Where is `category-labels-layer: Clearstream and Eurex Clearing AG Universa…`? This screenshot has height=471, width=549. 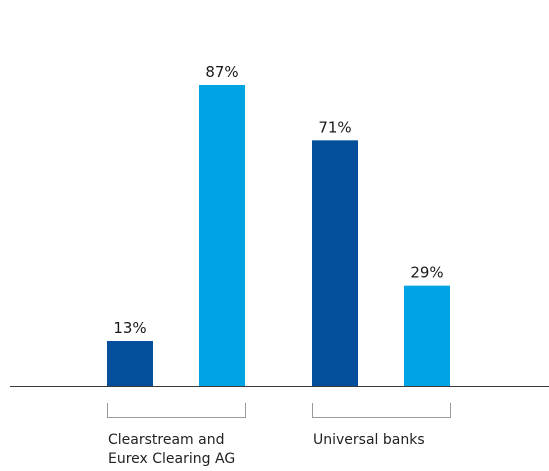
category-labels-layer: Clearstream and Eurex Clearing AG Universa… is located at coordinates (279, 435).